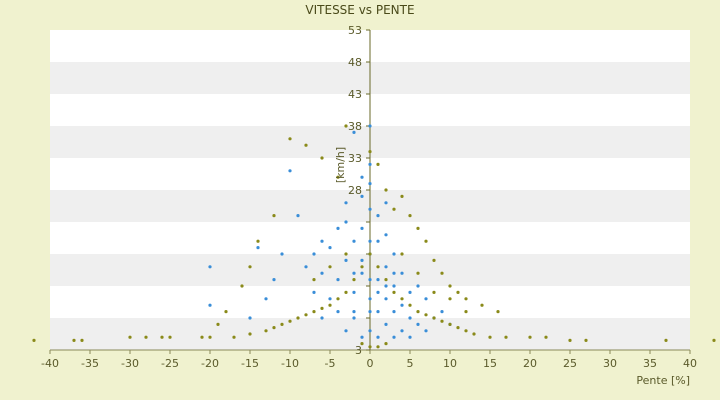  Describe the element at coordinates (355, 126) in the screenshot. I see `y-tick-label: 38` at that location.